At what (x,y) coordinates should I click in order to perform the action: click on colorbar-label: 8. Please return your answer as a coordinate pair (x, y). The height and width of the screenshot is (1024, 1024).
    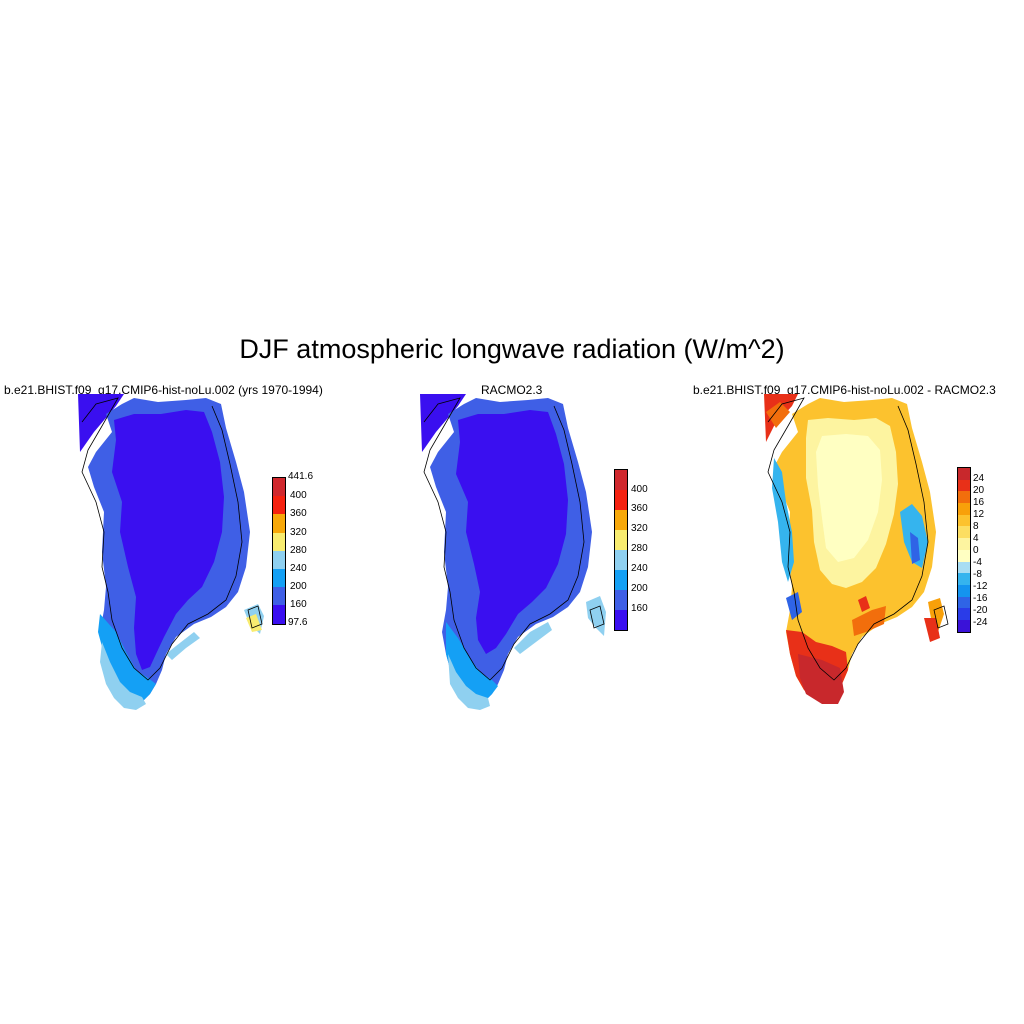
    Looking at the image, I should click on (976, 526).